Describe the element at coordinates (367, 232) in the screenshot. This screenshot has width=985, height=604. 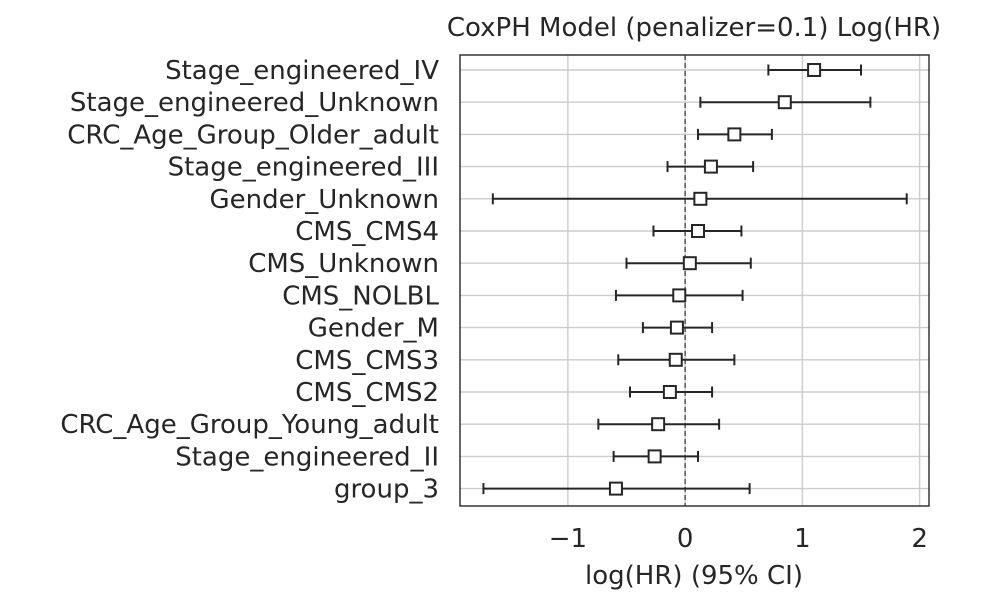
I see `y-tick-label: CMS_CMS4` at that location.